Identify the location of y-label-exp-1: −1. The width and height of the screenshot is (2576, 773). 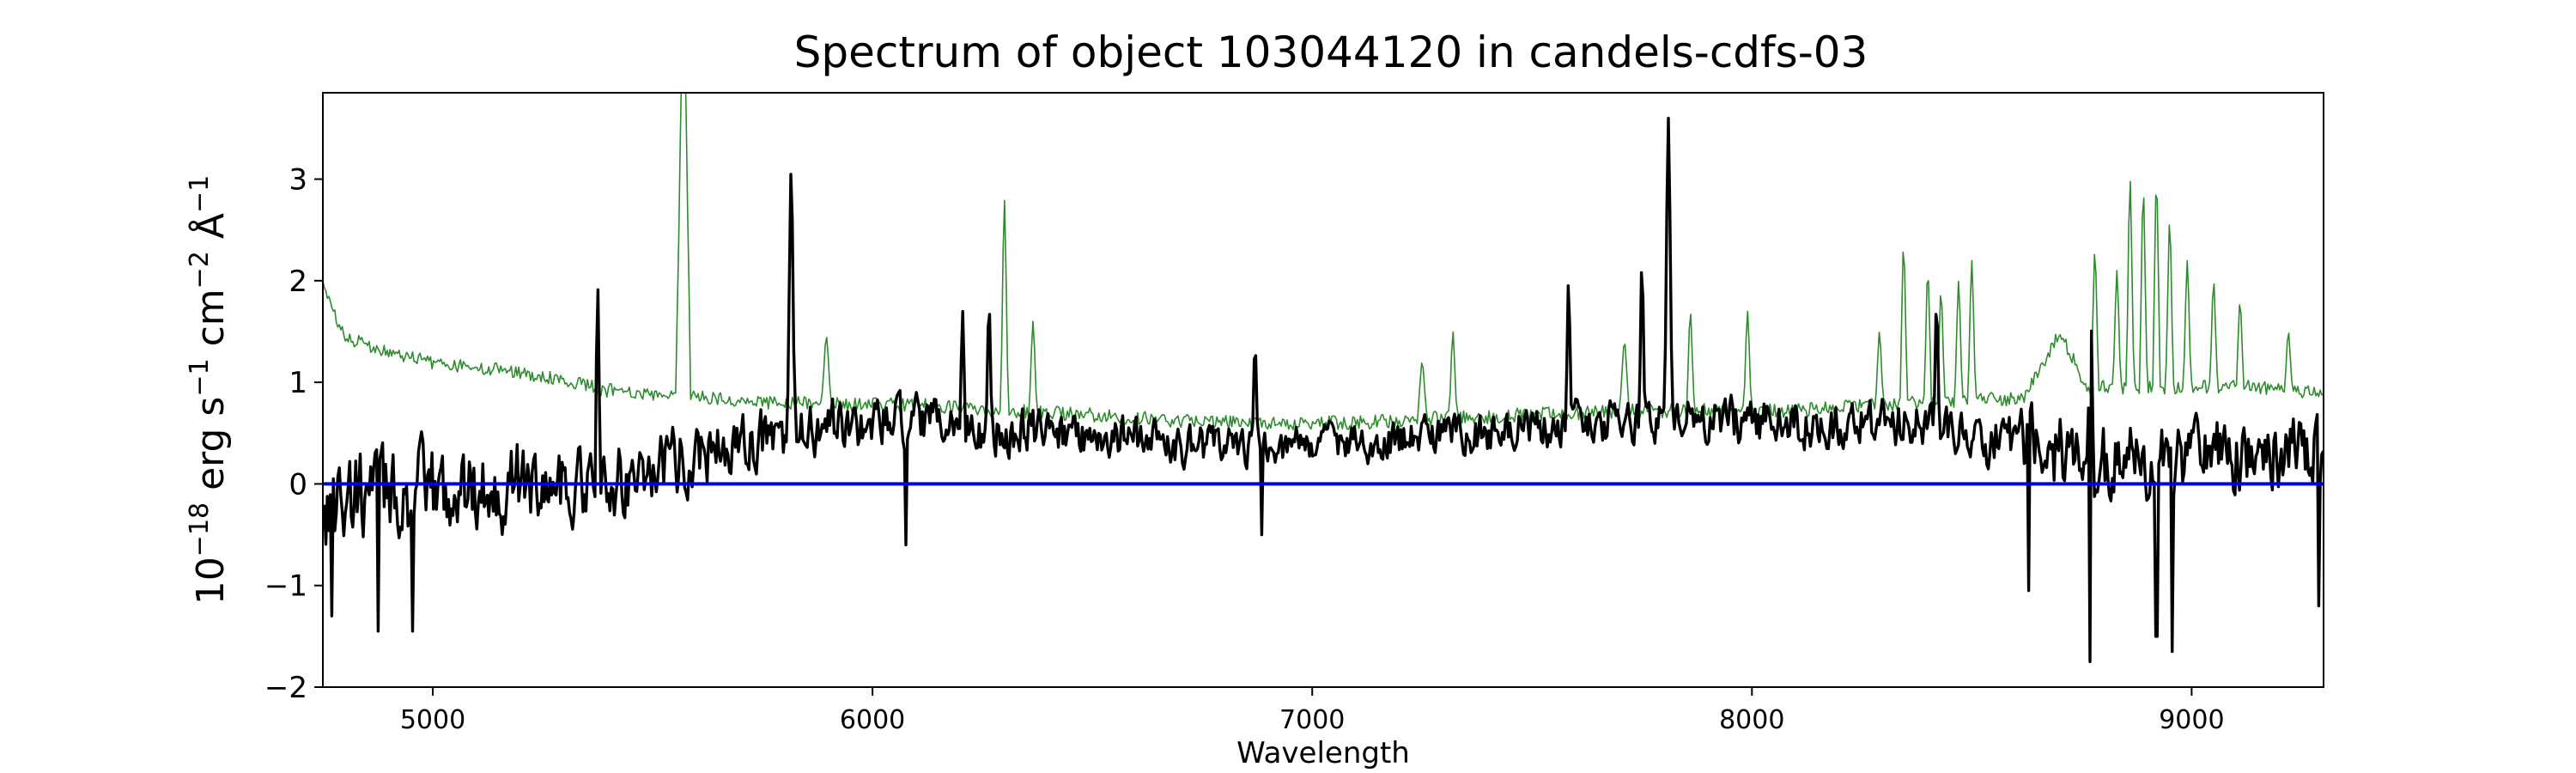
(200, 377).